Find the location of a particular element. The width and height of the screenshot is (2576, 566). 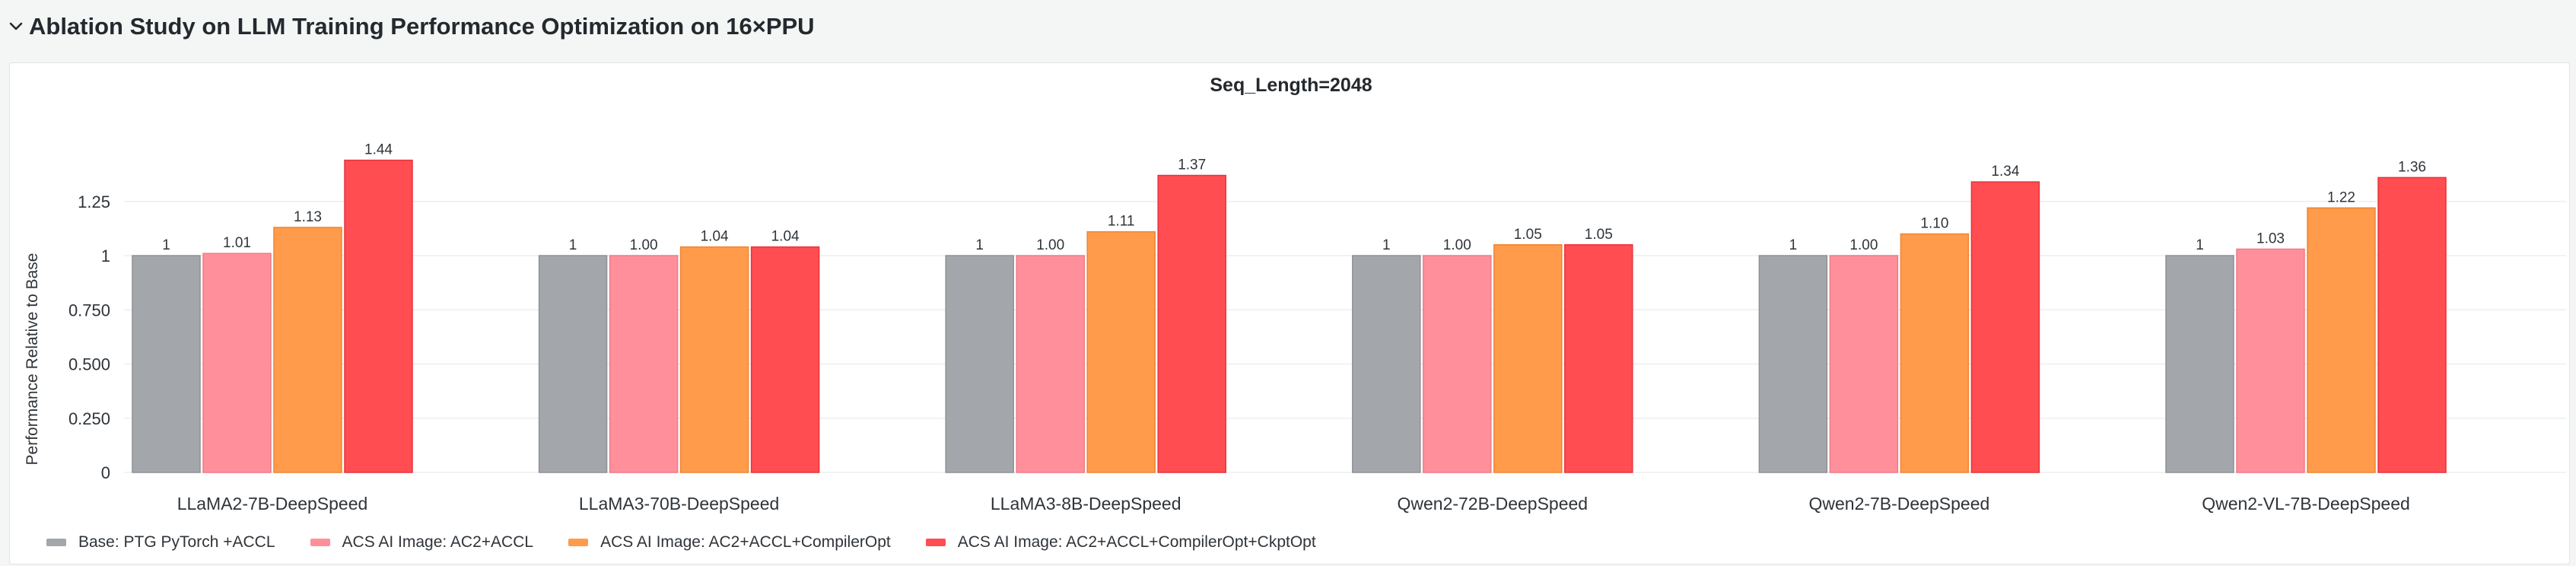

data-label: 1.03 is located at coordinates (2271, 239).